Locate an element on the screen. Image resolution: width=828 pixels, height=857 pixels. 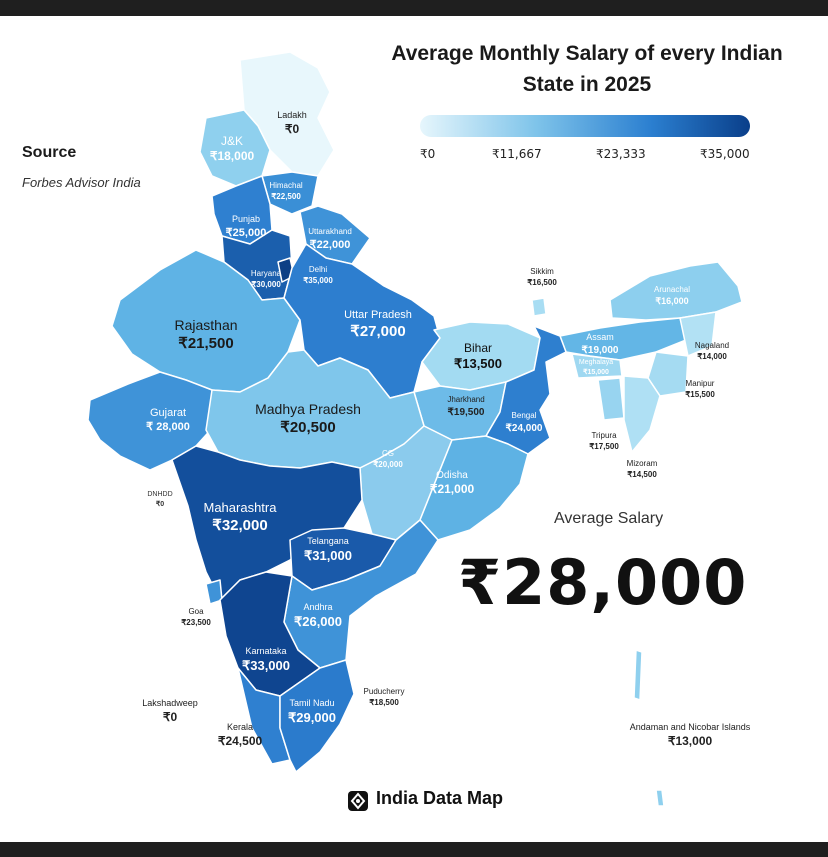
label-name-rajasthan: Rajasthan is located at coordinates (205, 325).